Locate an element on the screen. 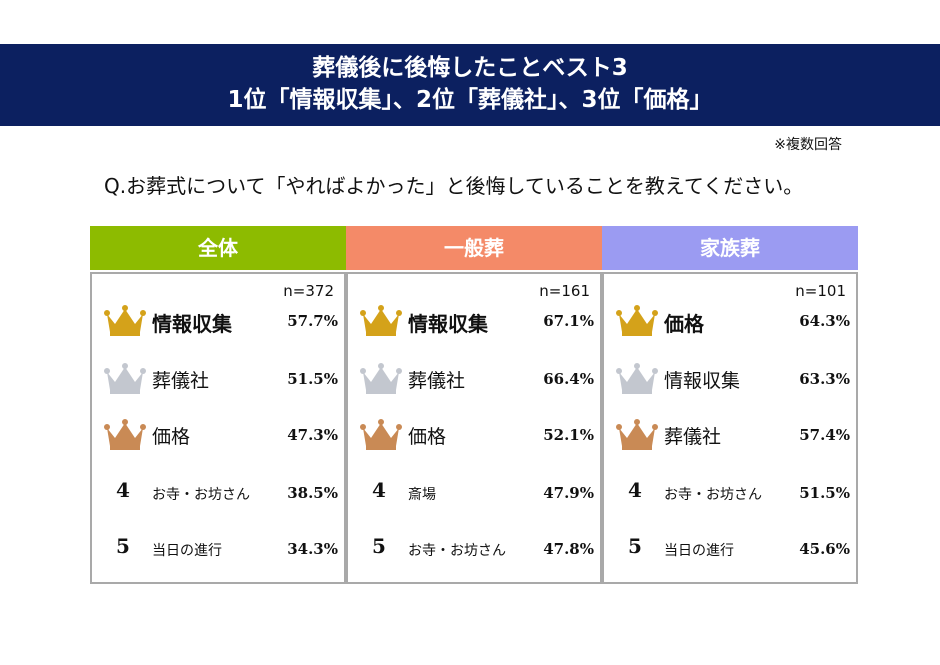 Image resolution: width=940 pixels, height=665 pixels. panel-header: 家族葬 is located at coordinates (730, 248).